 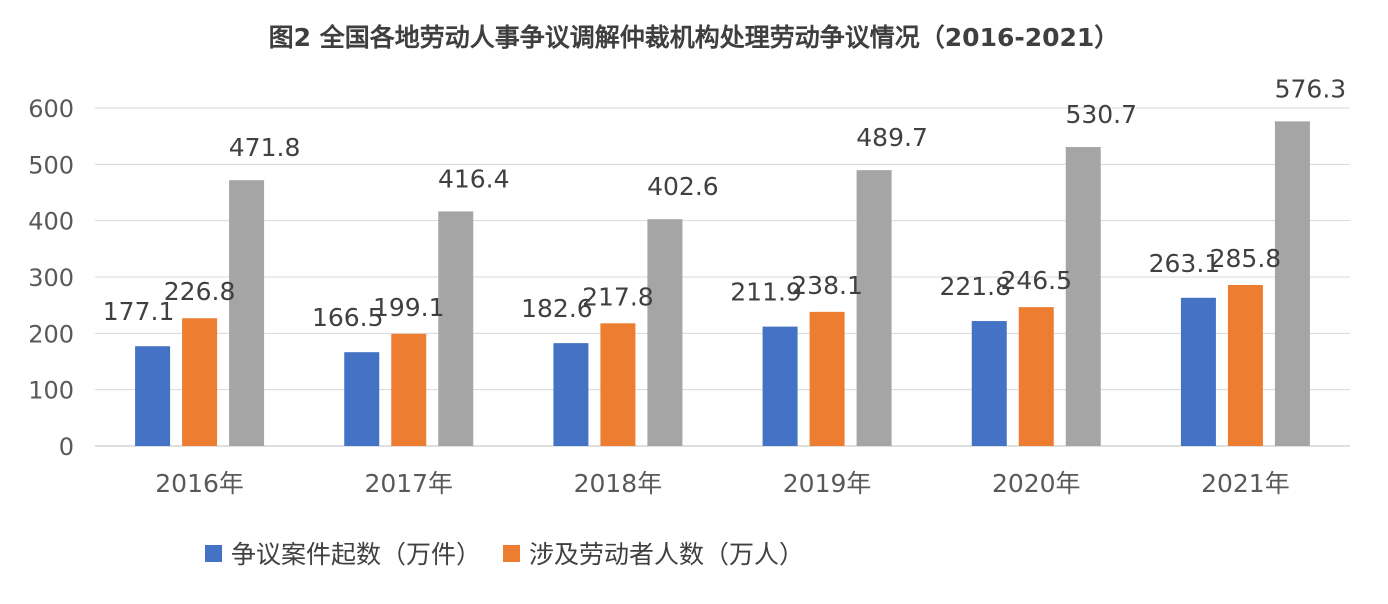 I want to click on y-tick-label: 300, so click(x=51, y=278).